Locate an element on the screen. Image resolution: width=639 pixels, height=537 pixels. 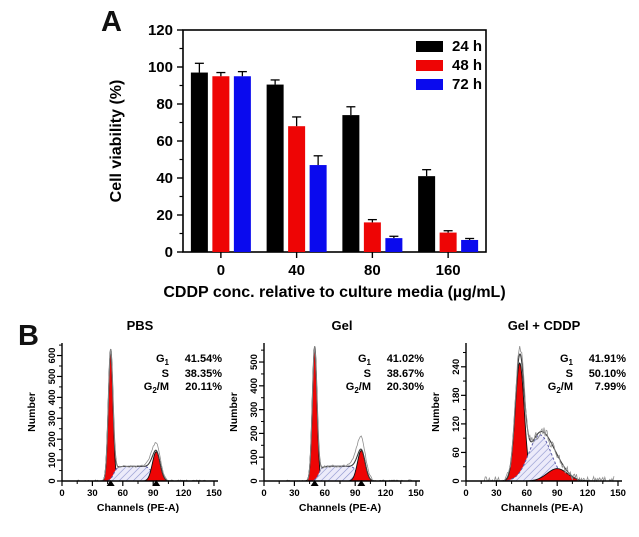
flow-plot-pbs-title: PBS is located at coordinates (140, 325).